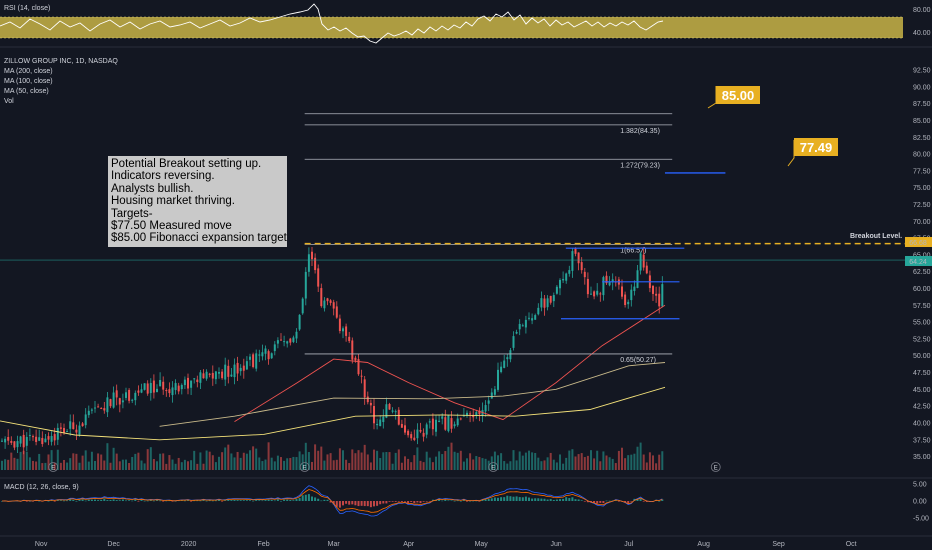  Describe the element at coordinates (918, 242) in the screenshot. I see `breakout-price-badge: 66.68` at that location.